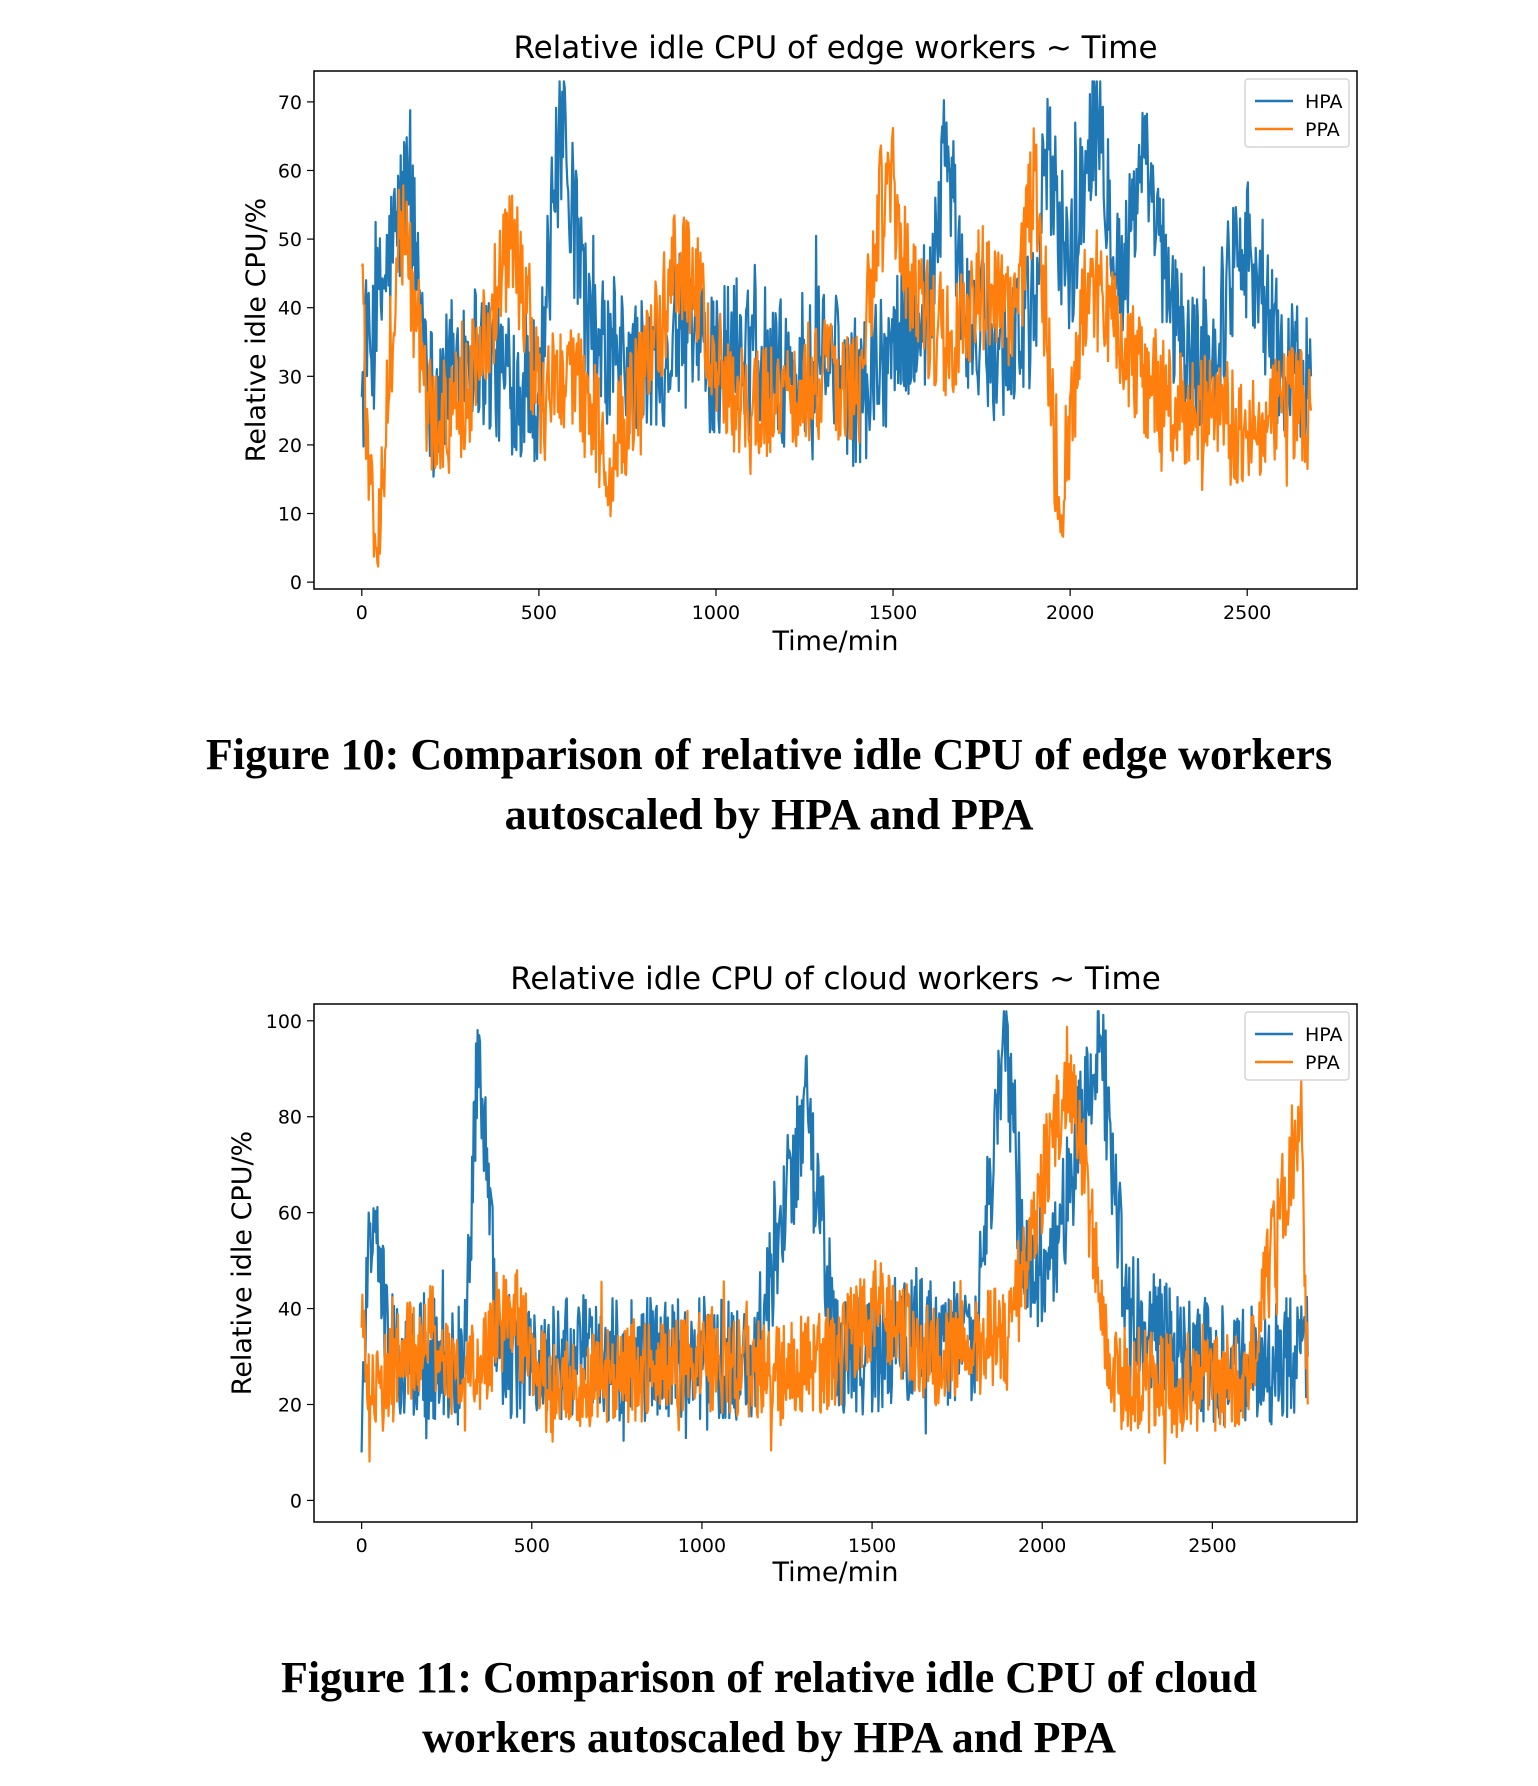 The image size is (1538, 1786). I want to click on caption-line-2: workers autoscaled by HPA and PPA, so click(769, 1737).